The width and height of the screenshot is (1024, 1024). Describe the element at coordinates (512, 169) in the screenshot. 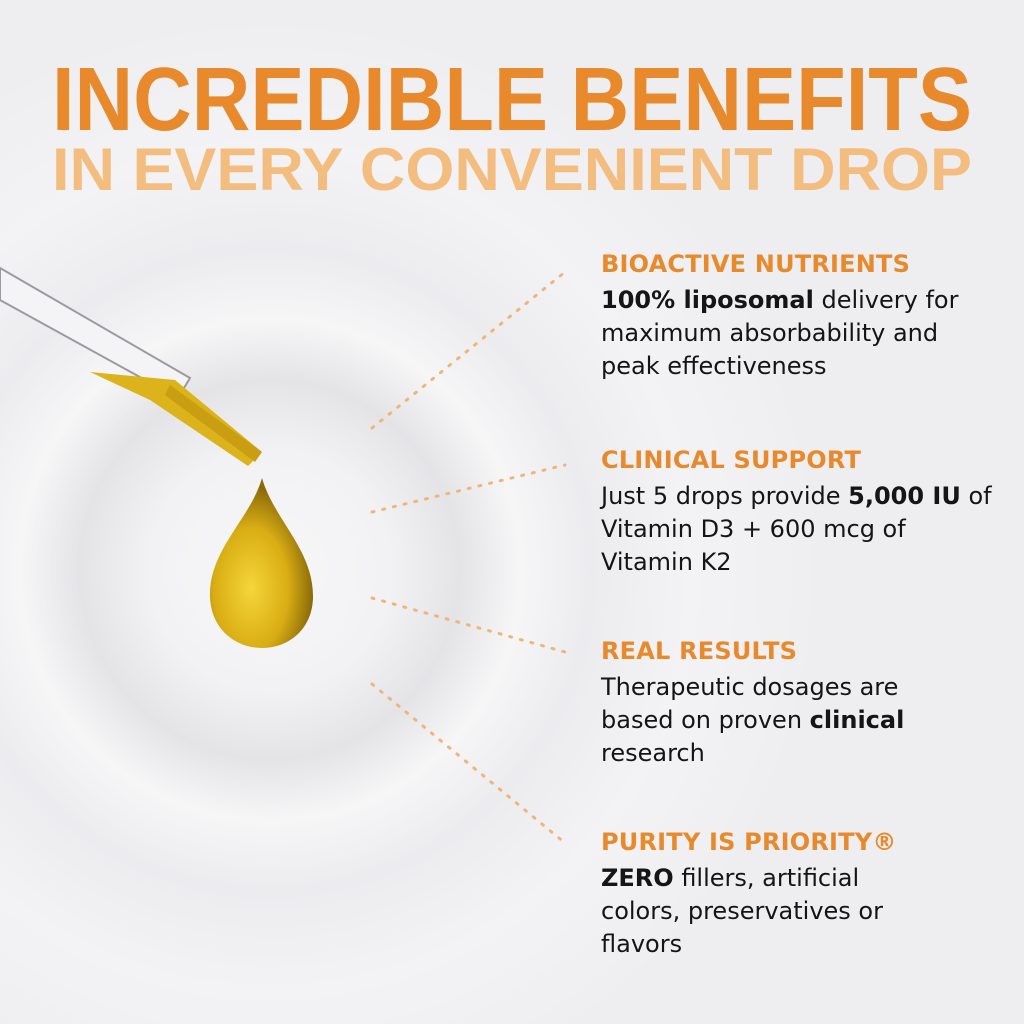

I see `headline-line2: IN EVERY CONVENIENT DROP` at that location.